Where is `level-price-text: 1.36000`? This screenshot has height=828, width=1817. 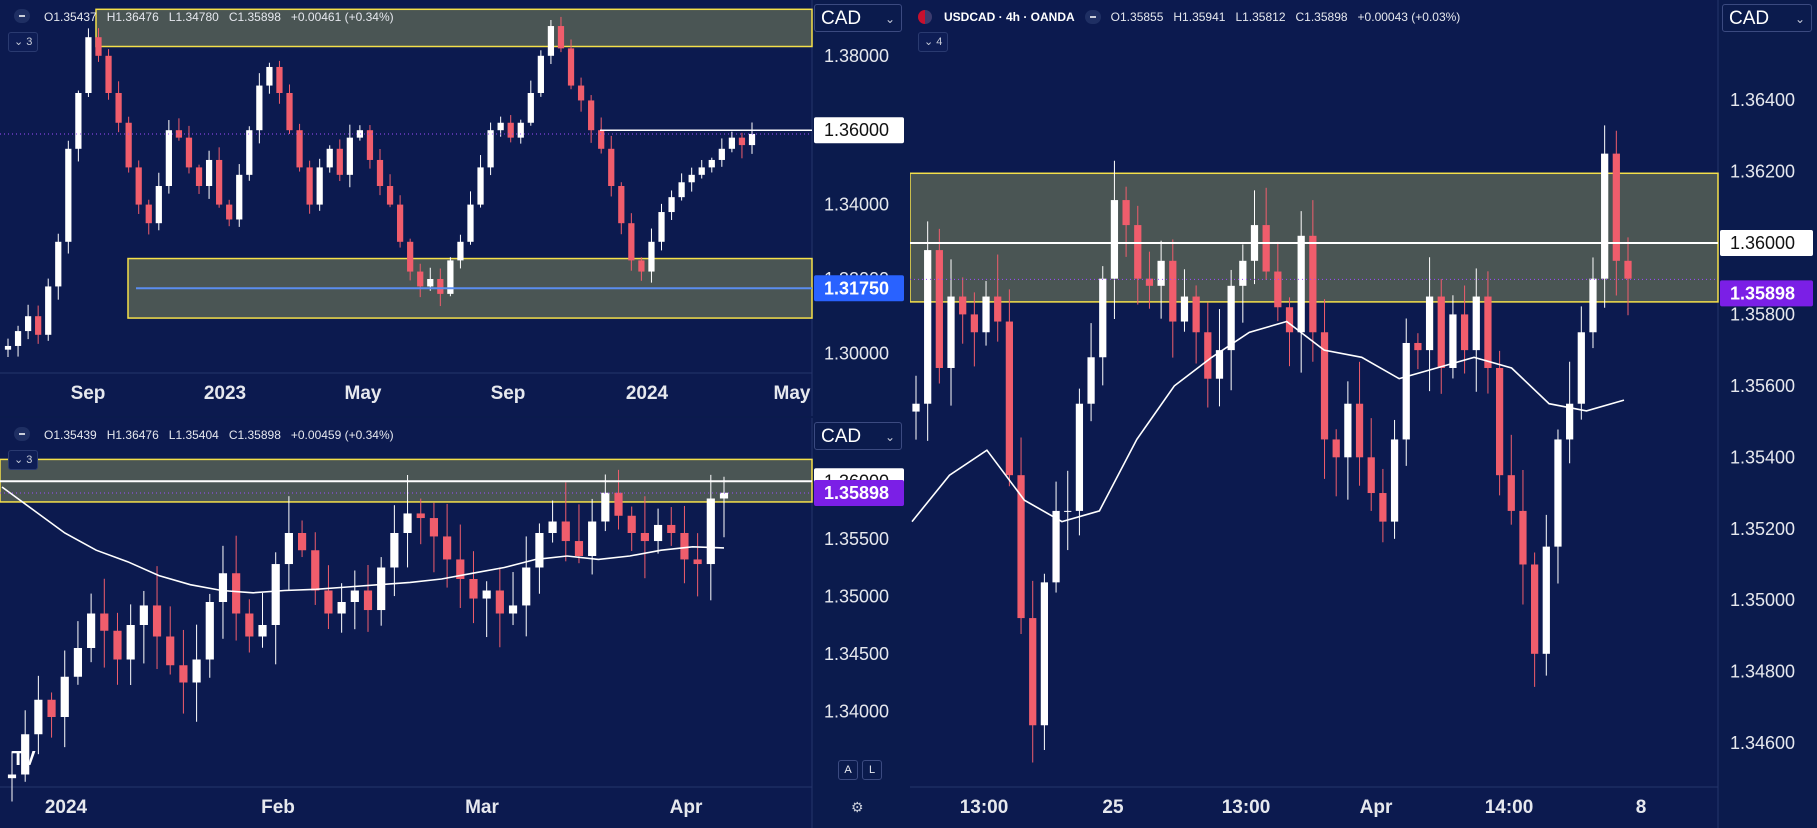
level-price-text: 1.36000 is located at coordinates (856, 130).